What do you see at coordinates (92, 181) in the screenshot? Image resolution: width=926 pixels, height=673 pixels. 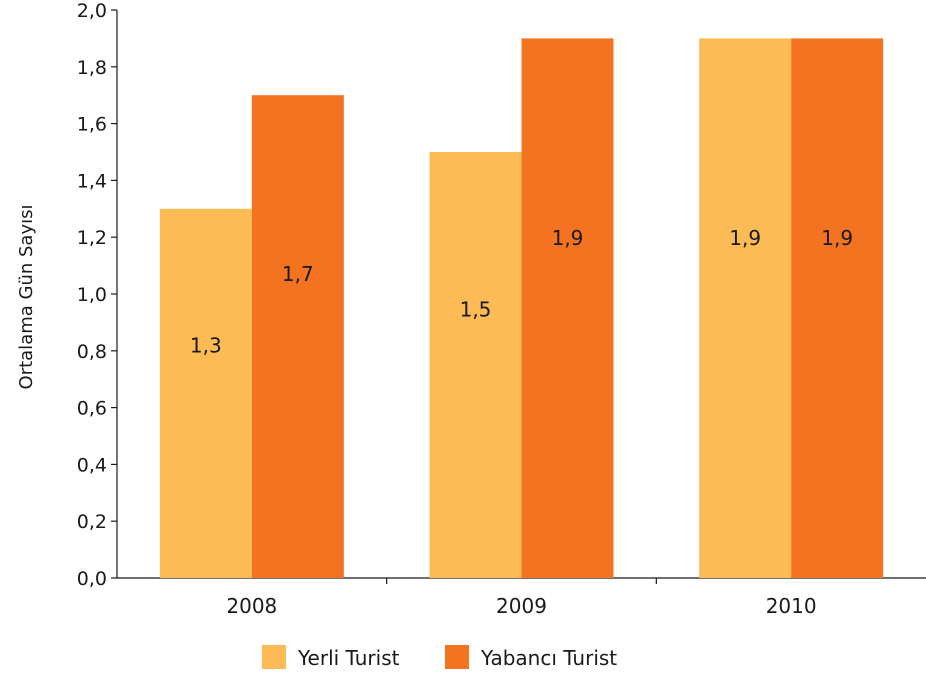 I see `y-tick-label: 1,4` at bounding box center [92, 181].